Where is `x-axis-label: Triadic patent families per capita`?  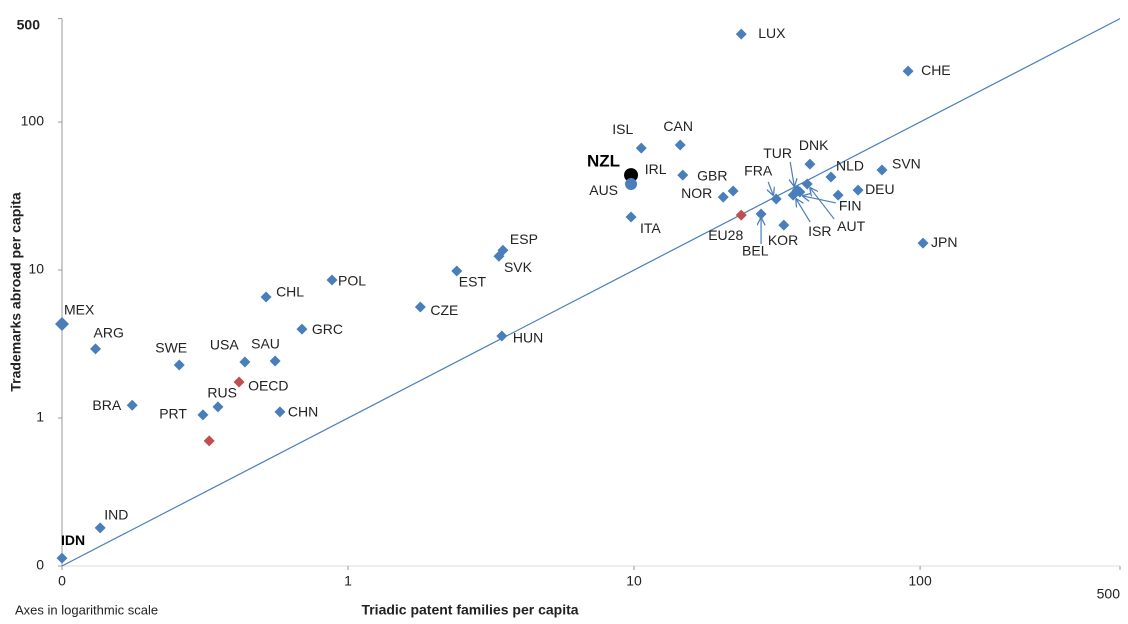 x-axis-label: Triadic patent families per capita is located at coordinates (469, 610).